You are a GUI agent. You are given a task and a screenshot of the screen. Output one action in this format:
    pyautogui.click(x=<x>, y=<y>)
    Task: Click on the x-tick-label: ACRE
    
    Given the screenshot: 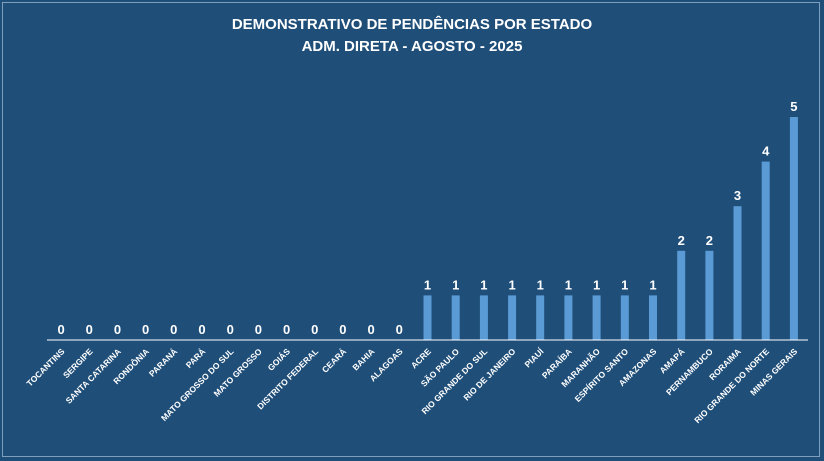 What is the action you would take?
    pyautogui.click(x=421, y=358)
    